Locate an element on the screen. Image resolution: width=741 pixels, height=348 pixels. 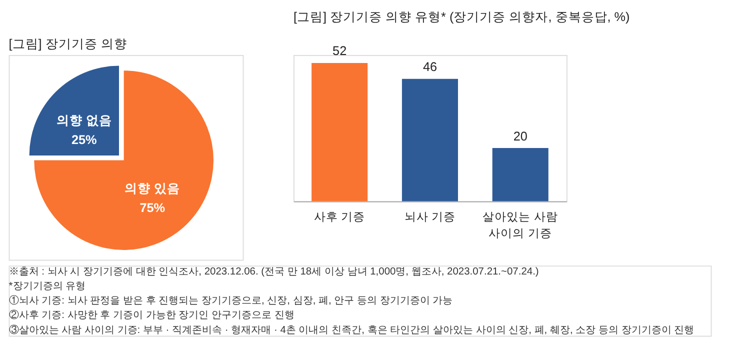
text: ③살아있는 사람 사이의 기증: 부부 · 직계존비속 · 형재자매 · 4촌 이내의 친족간, 혹은 타인간의 살아있는 사이의 신장, 폐, 췌장, 소장 등의 장기기증이 진행 is located at coordinates (351, 330).